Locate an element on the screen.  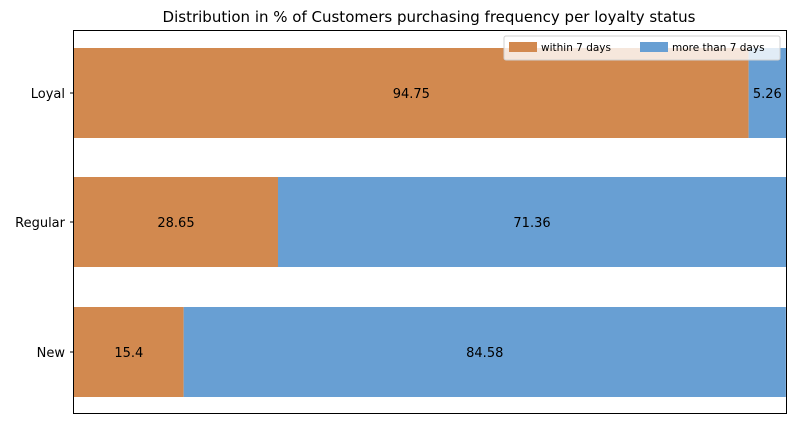
data-label: 84.58 is located at coordinates (484, 353).